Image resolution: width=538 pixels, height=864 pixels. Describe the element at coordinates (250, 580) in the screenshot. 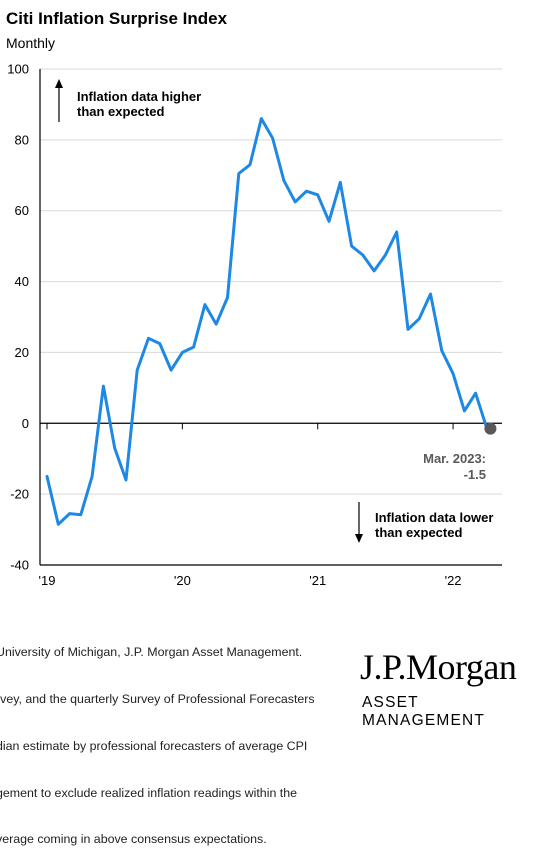

I see `x-tick-labels: '19 '20 '21 '22` at that location.